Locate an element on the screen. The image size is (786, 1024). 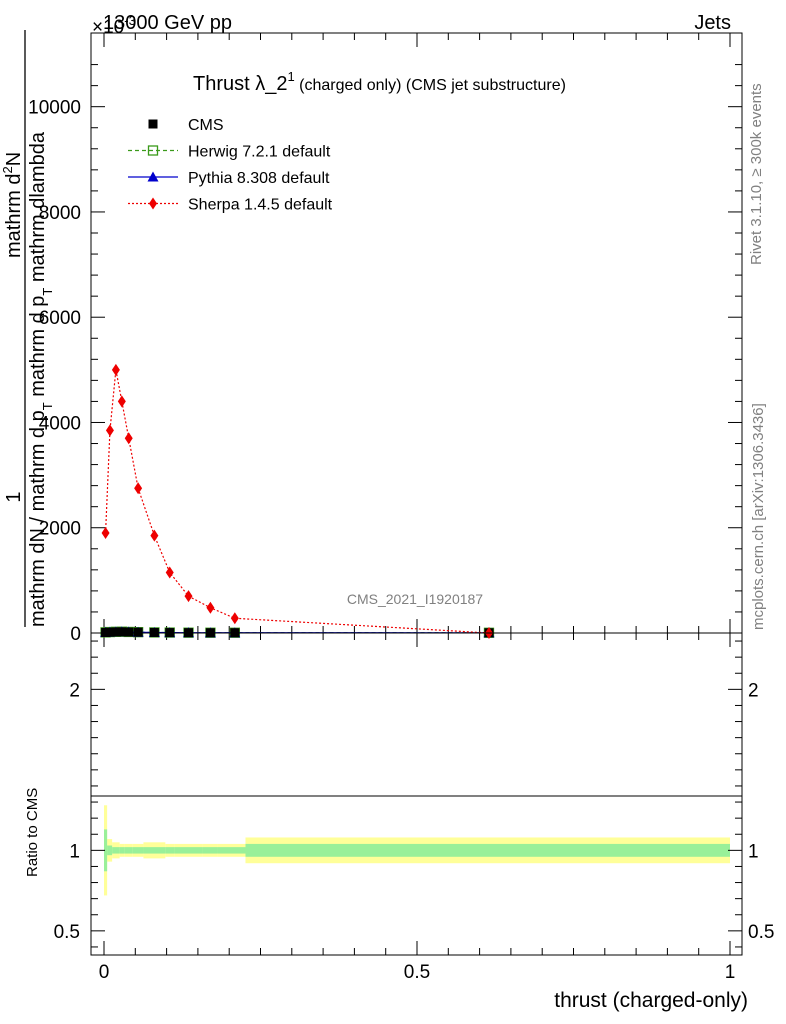
mcplots-label: mcplots.cern.ch [arXiv:1306.3436] is located at coordinates (758, 516).